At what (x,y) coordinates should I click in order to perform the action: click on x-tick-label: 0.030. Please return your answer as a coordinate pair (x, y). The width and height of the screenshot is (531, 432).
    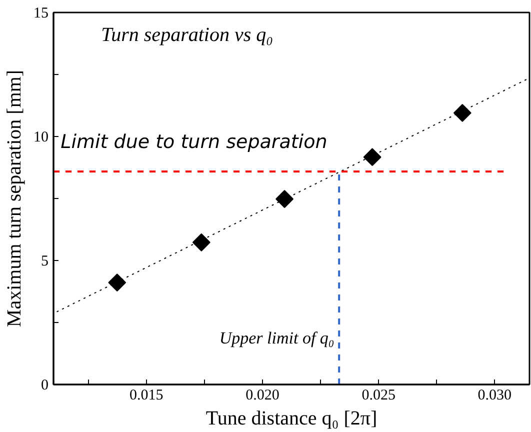
    Looking at the image, I should click on (495, 396).